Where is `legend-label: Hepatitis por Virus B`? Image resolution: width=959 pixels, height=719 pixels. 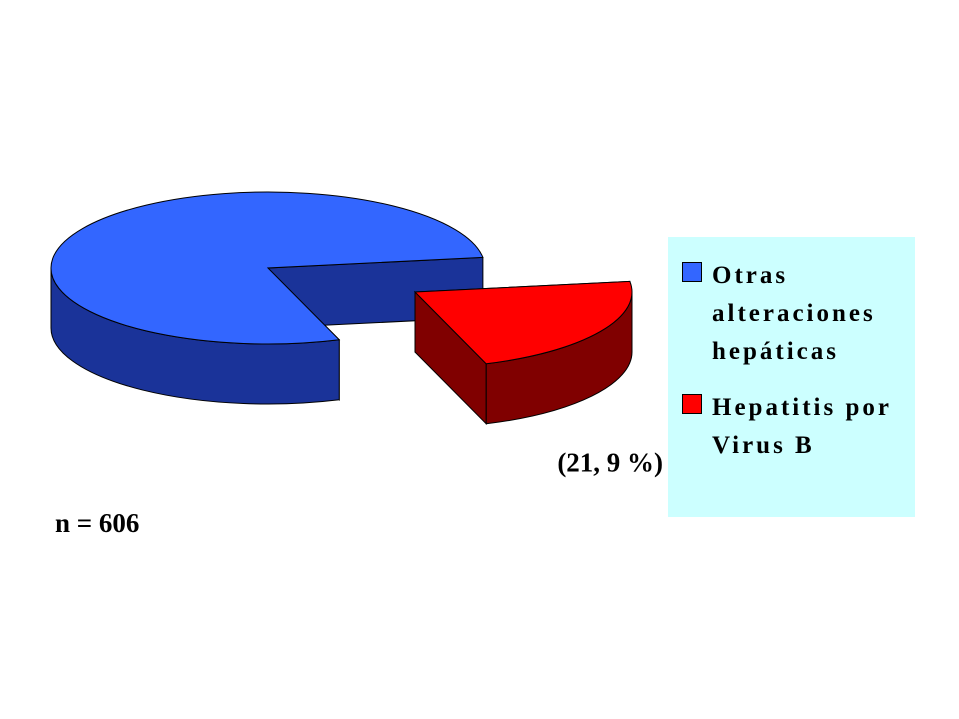 legend-label: Hepatitis por Virus B is located at coordinates (802, 426).